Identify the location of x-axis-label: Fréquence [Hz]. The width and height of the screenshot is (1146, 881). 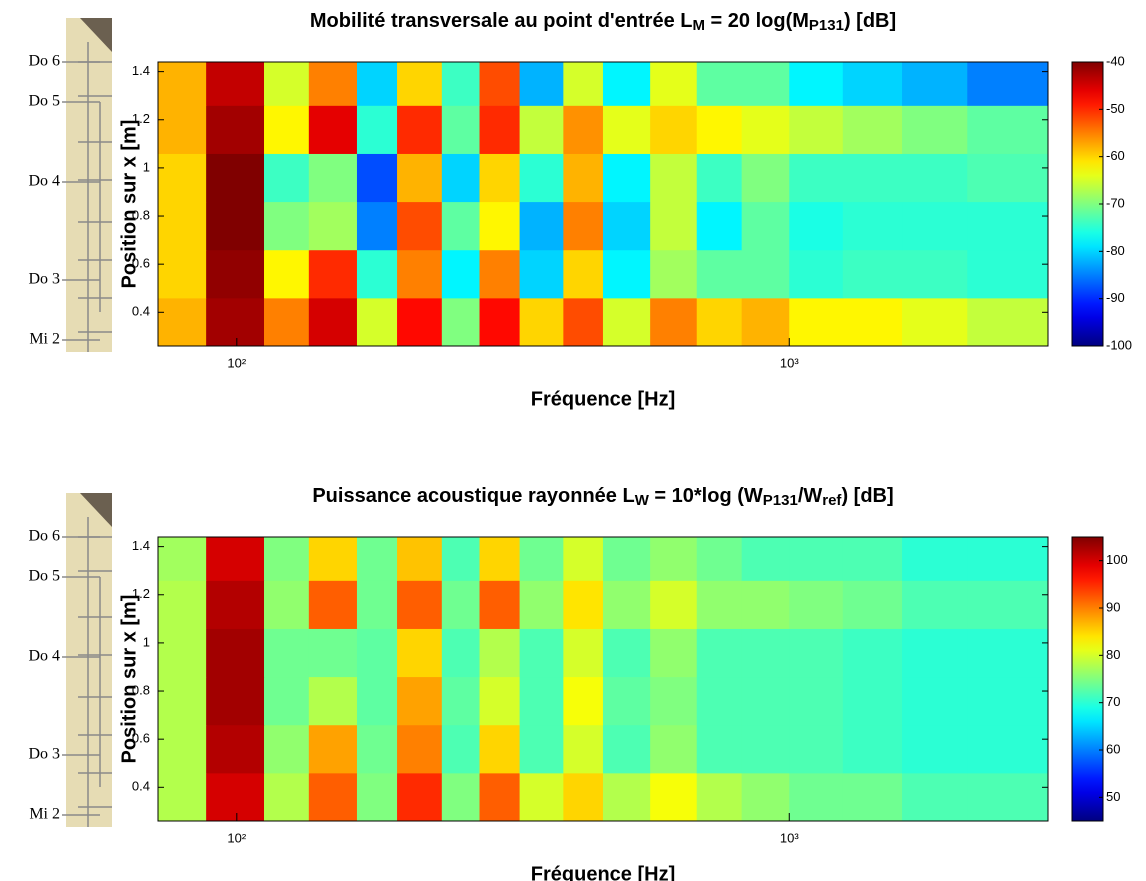
(603, 872).